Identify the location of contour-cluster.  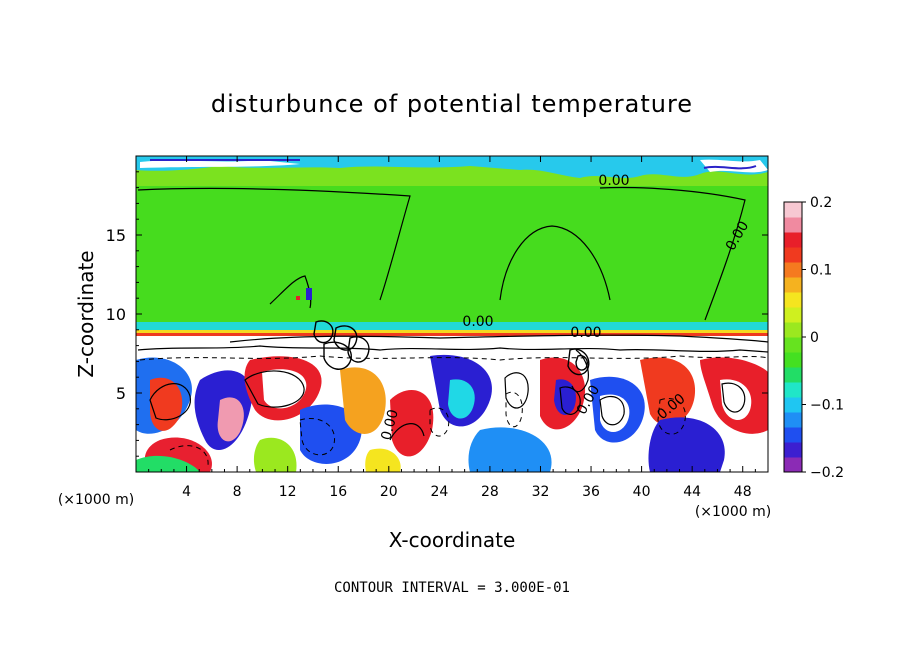
(451, 348).